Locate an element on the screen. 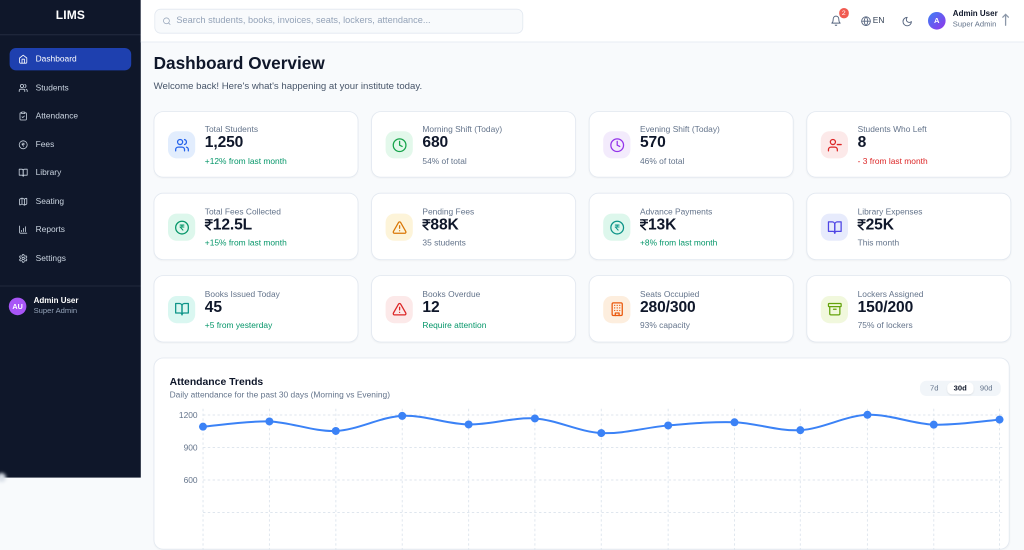 The width and height of the screenshot is (1024, 550). svg-text: 1200 is located at coordinates (188, 415).